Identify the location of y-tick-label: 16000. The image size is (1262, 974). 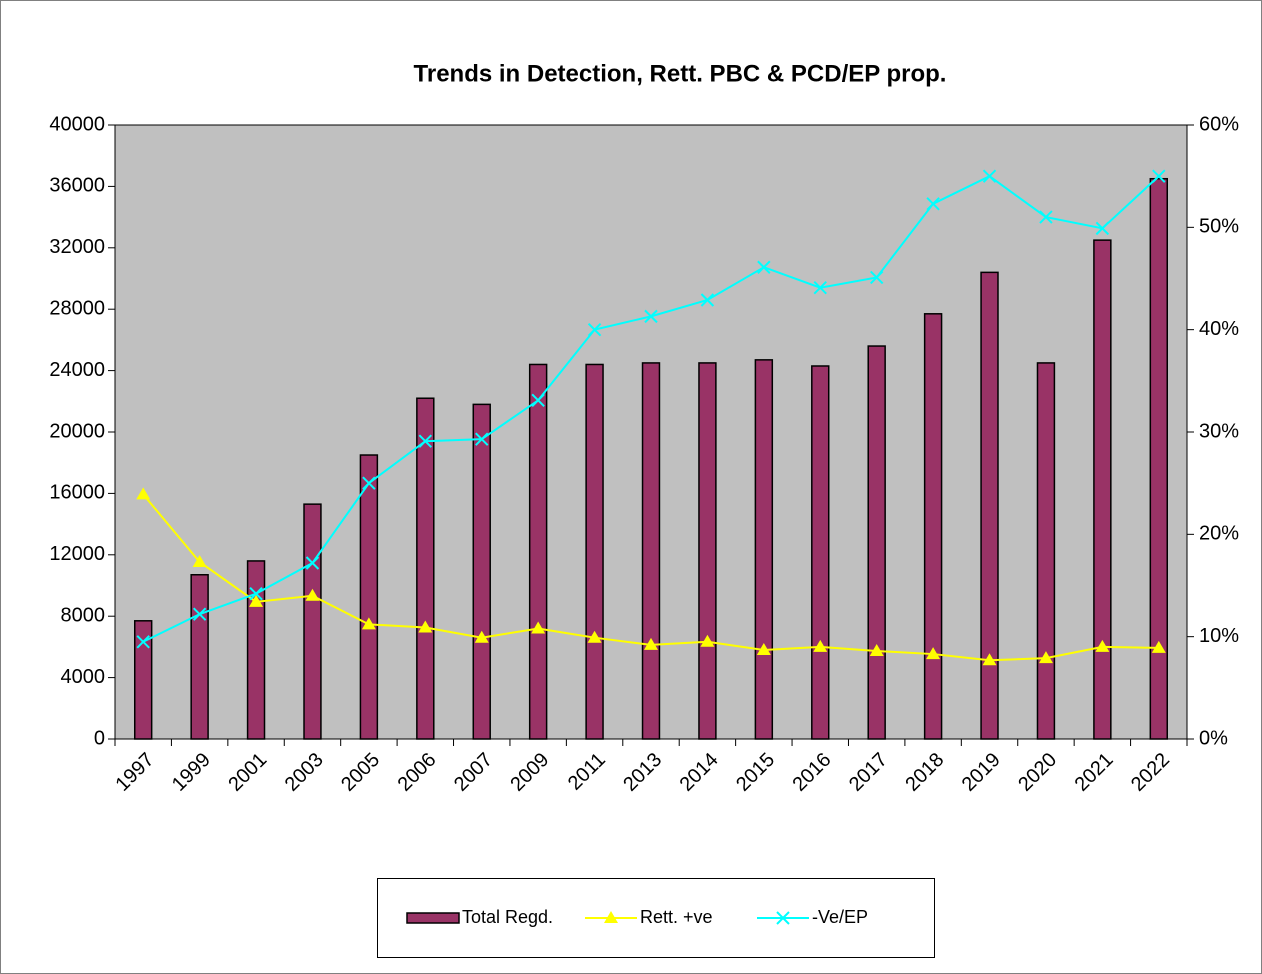
(77, 493).